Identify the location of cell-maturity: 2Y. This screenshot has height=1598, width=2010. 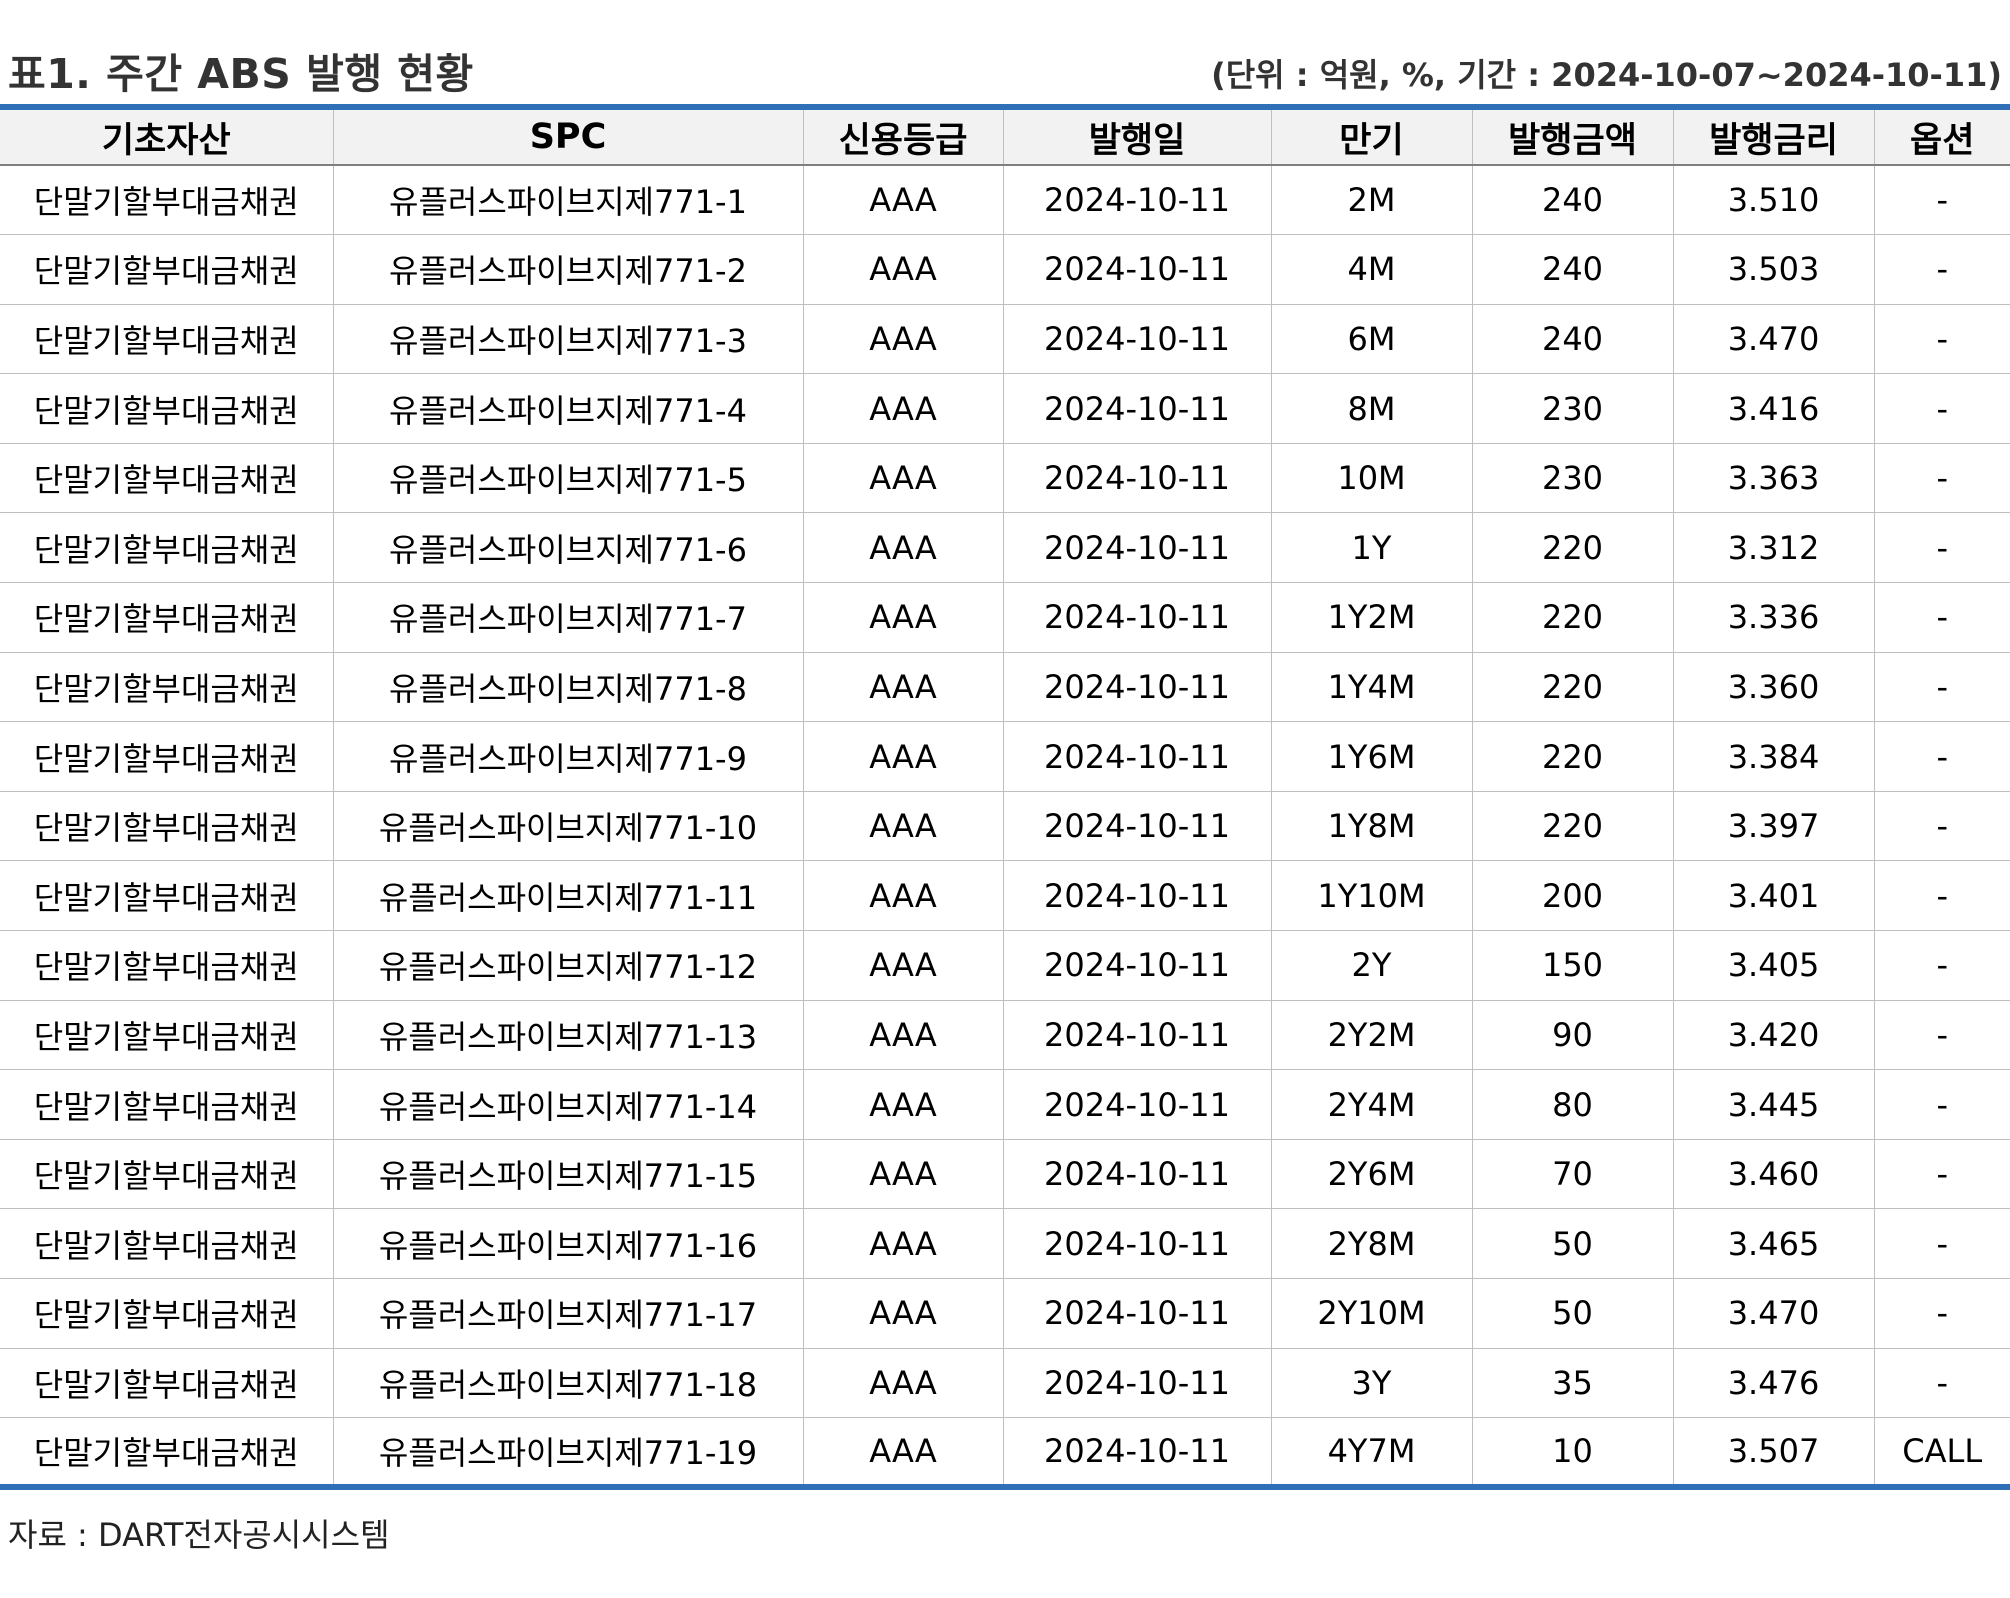
(1371, 965).